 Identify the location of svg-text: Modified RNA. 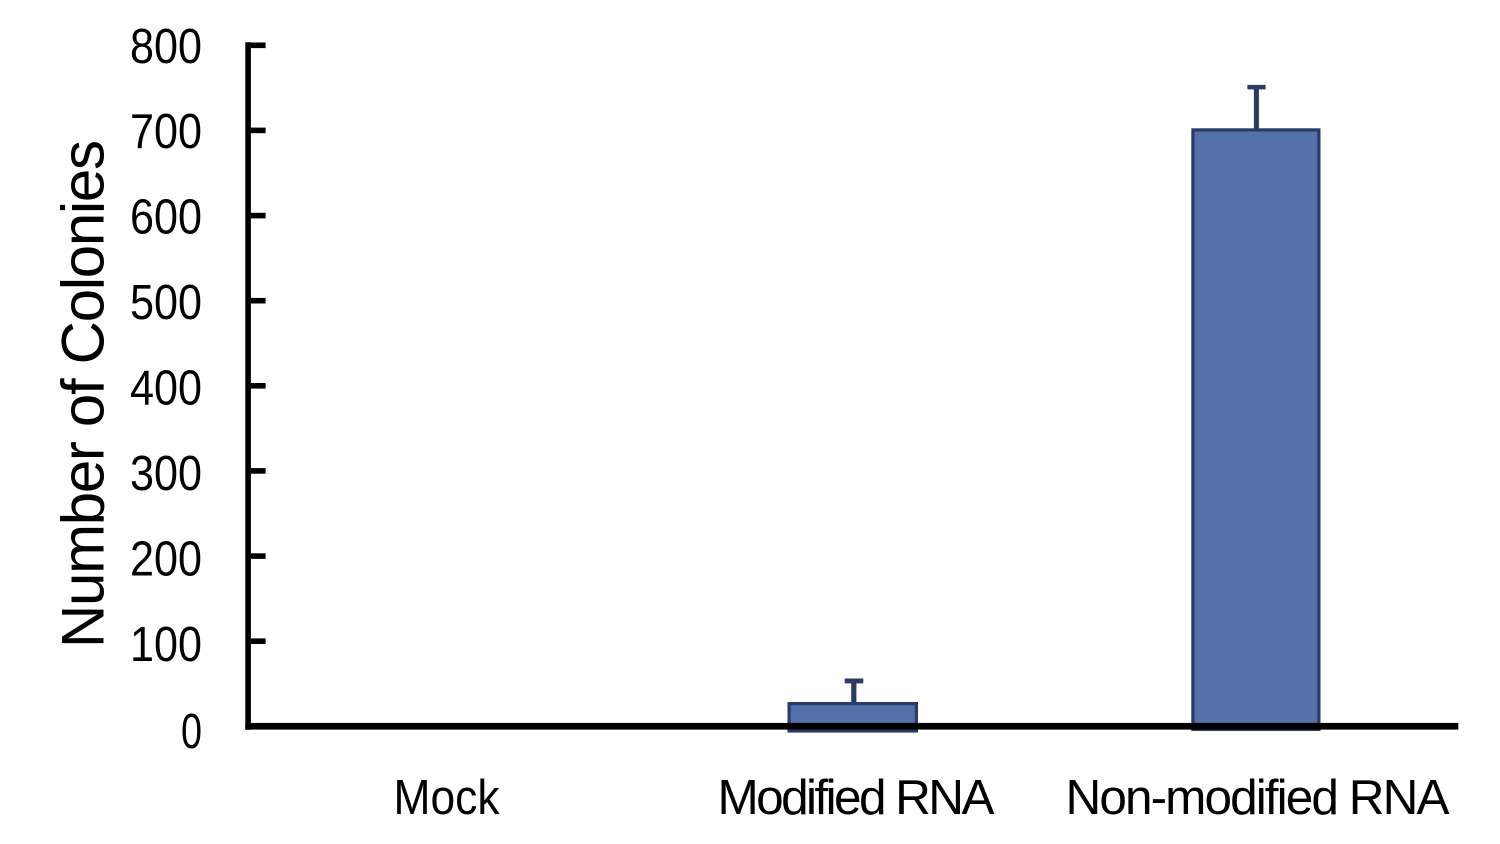
(856, 797).